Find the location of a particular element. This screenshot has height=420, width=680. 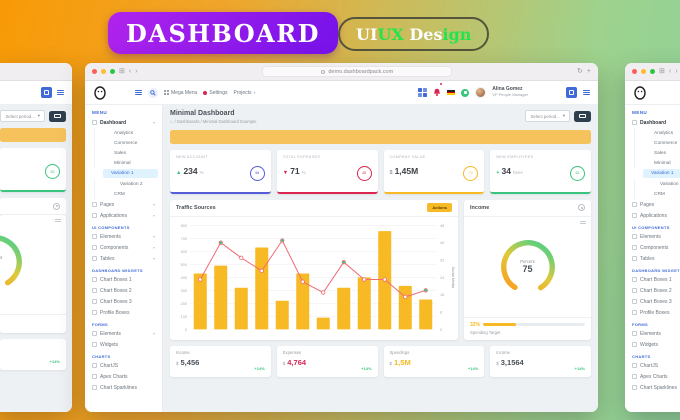

settings-menu-item: Settings is located at coordinates (215, 93).